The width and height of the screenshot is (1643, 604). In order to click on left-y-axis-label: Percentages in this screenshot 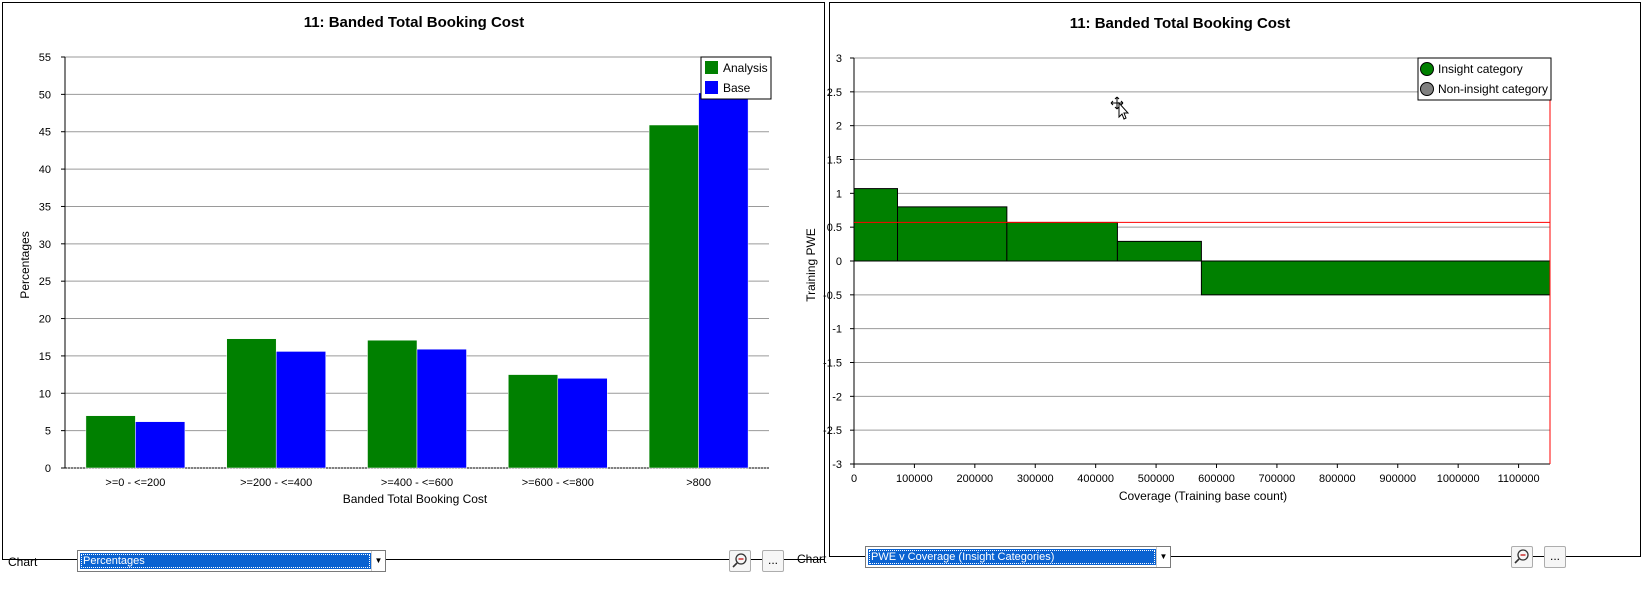, I will do `click(25, 264)`.